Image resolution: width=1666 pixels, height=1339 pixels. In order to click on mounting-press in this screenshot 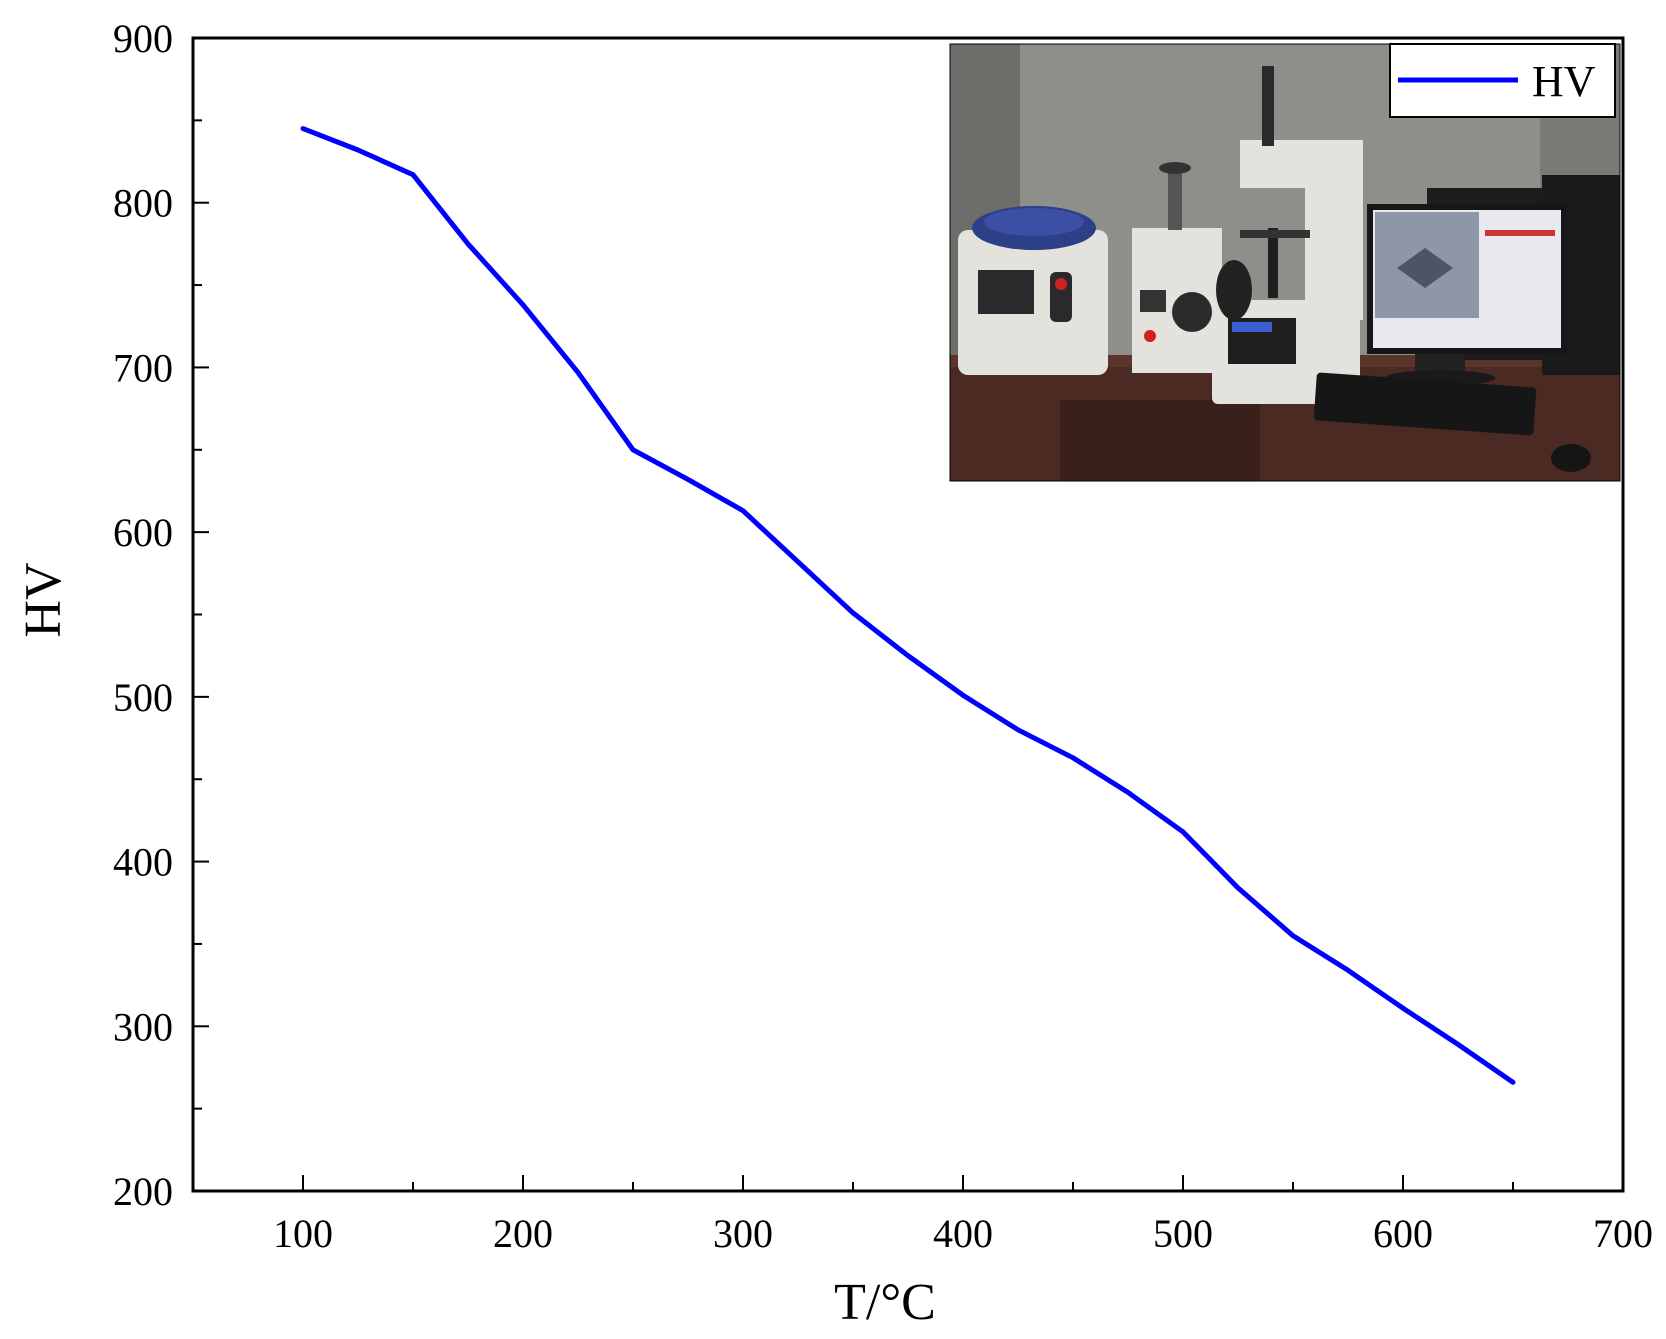, I will do `click(1177, 267)`.